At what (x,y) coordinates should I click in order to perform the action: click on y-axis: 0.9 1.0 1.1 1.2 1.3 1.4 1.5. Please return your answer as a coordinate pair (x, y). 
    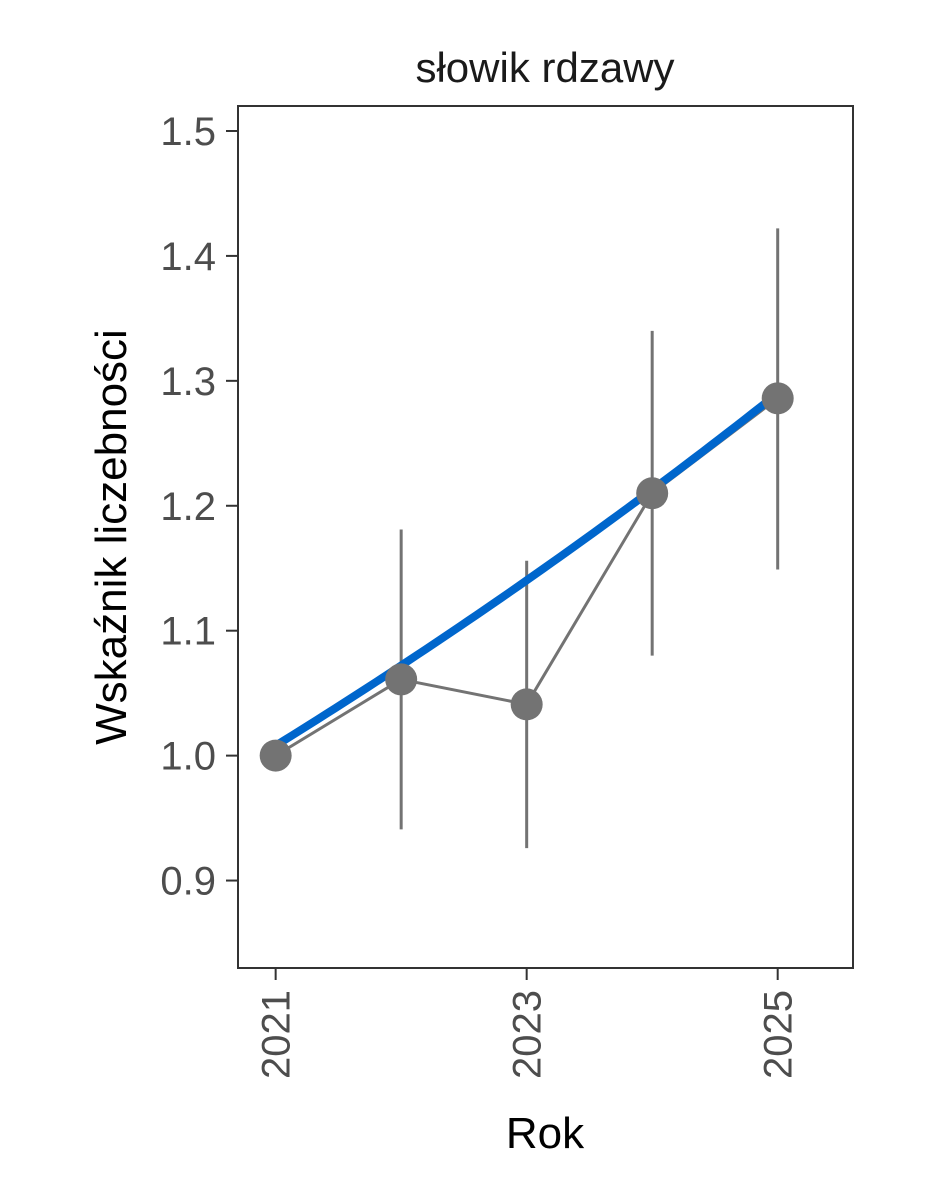
    Looking at the image, I should click on (199, 507).